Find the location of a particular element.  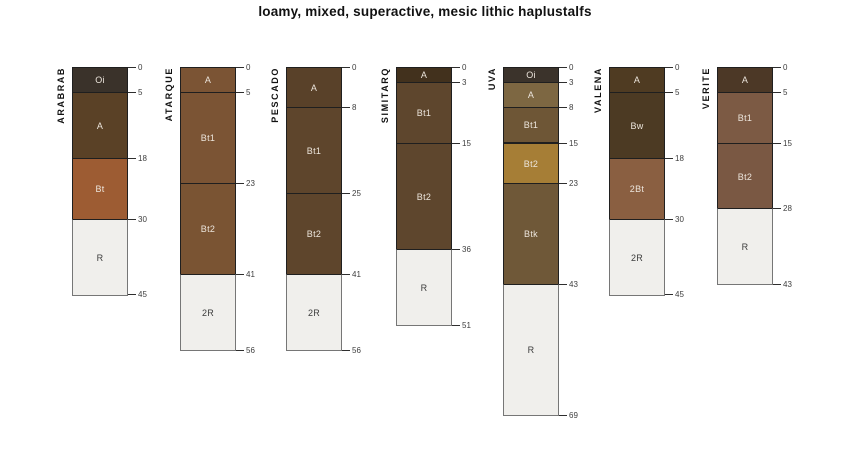

horizon-label: Bw is located at coordinates (637, 125).